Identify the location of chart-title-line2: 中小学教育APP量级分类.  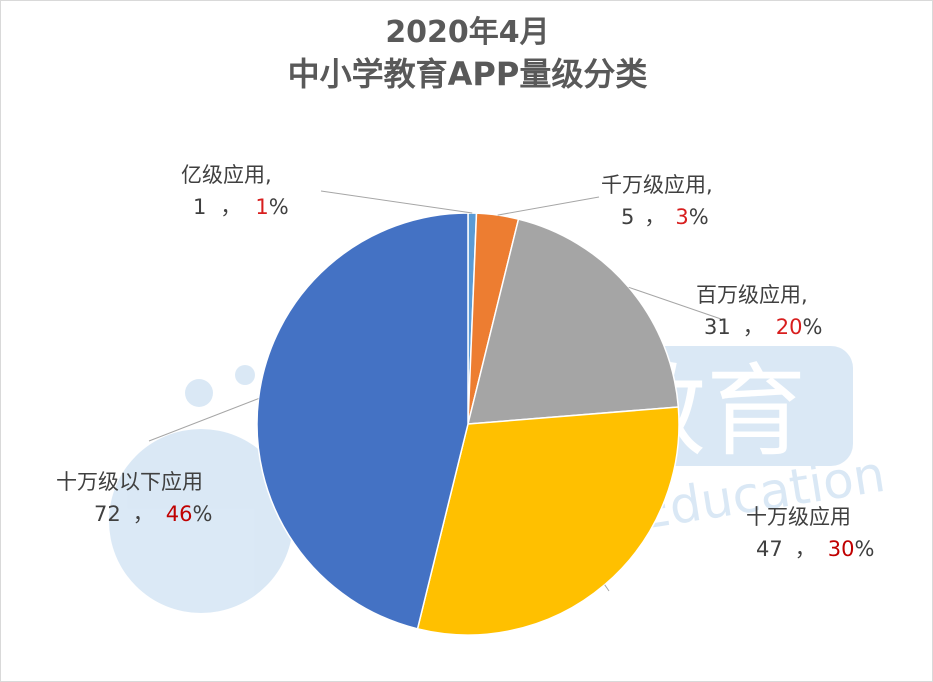
(467, 74).